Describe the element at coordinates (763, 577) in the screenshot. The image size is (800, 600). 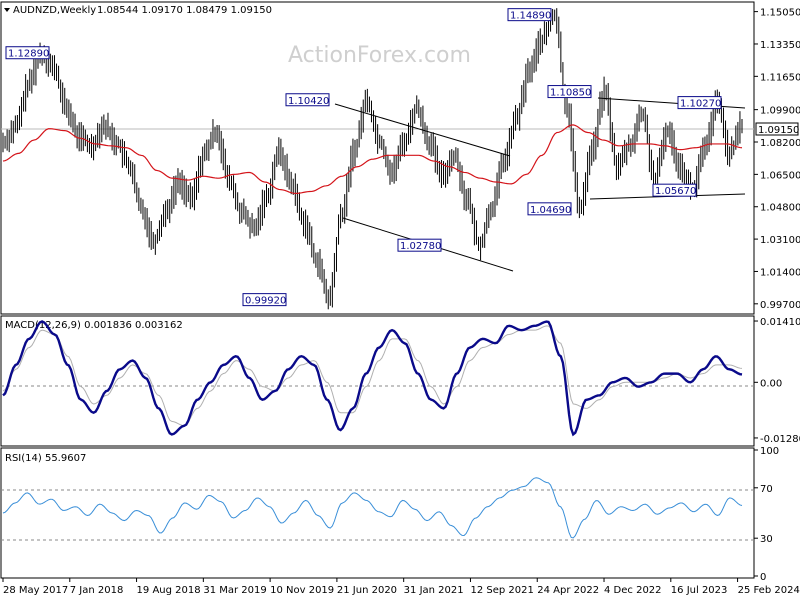
I see `rsi-tick-label: 0` at that location.